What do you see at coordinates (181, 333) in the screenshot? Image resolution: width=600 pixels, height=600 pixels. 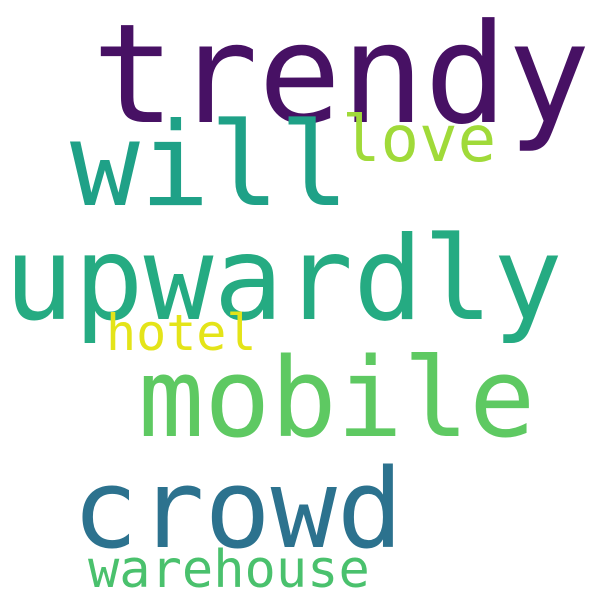 I see `word-hotel: hotel` at bounding box center [181, 333].